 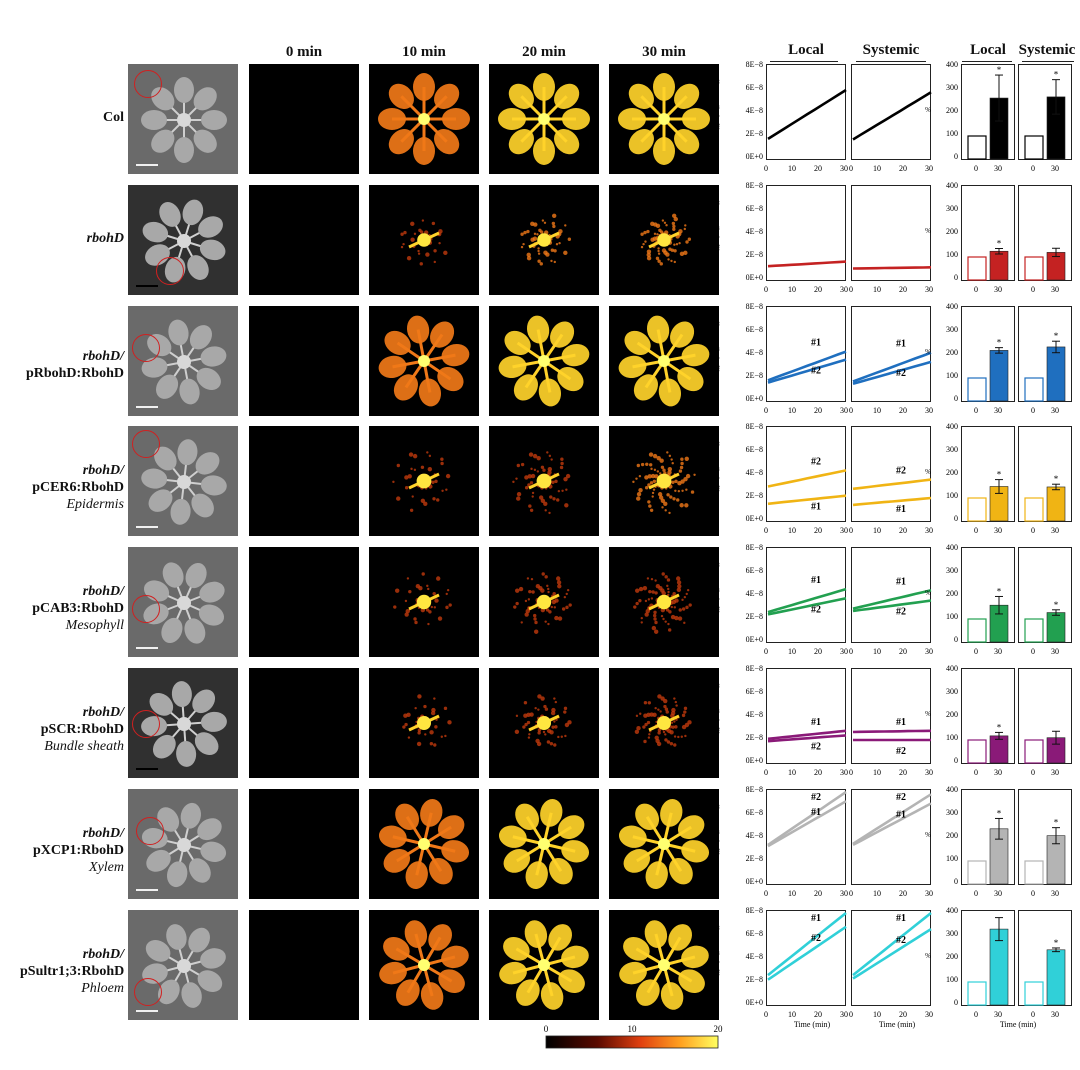 What do you see at coordinates (72, 487) in the screenshot?
I see `row-label: rbohD/pCER6:RbohD Epidermis` at bounding box center [72, 487].